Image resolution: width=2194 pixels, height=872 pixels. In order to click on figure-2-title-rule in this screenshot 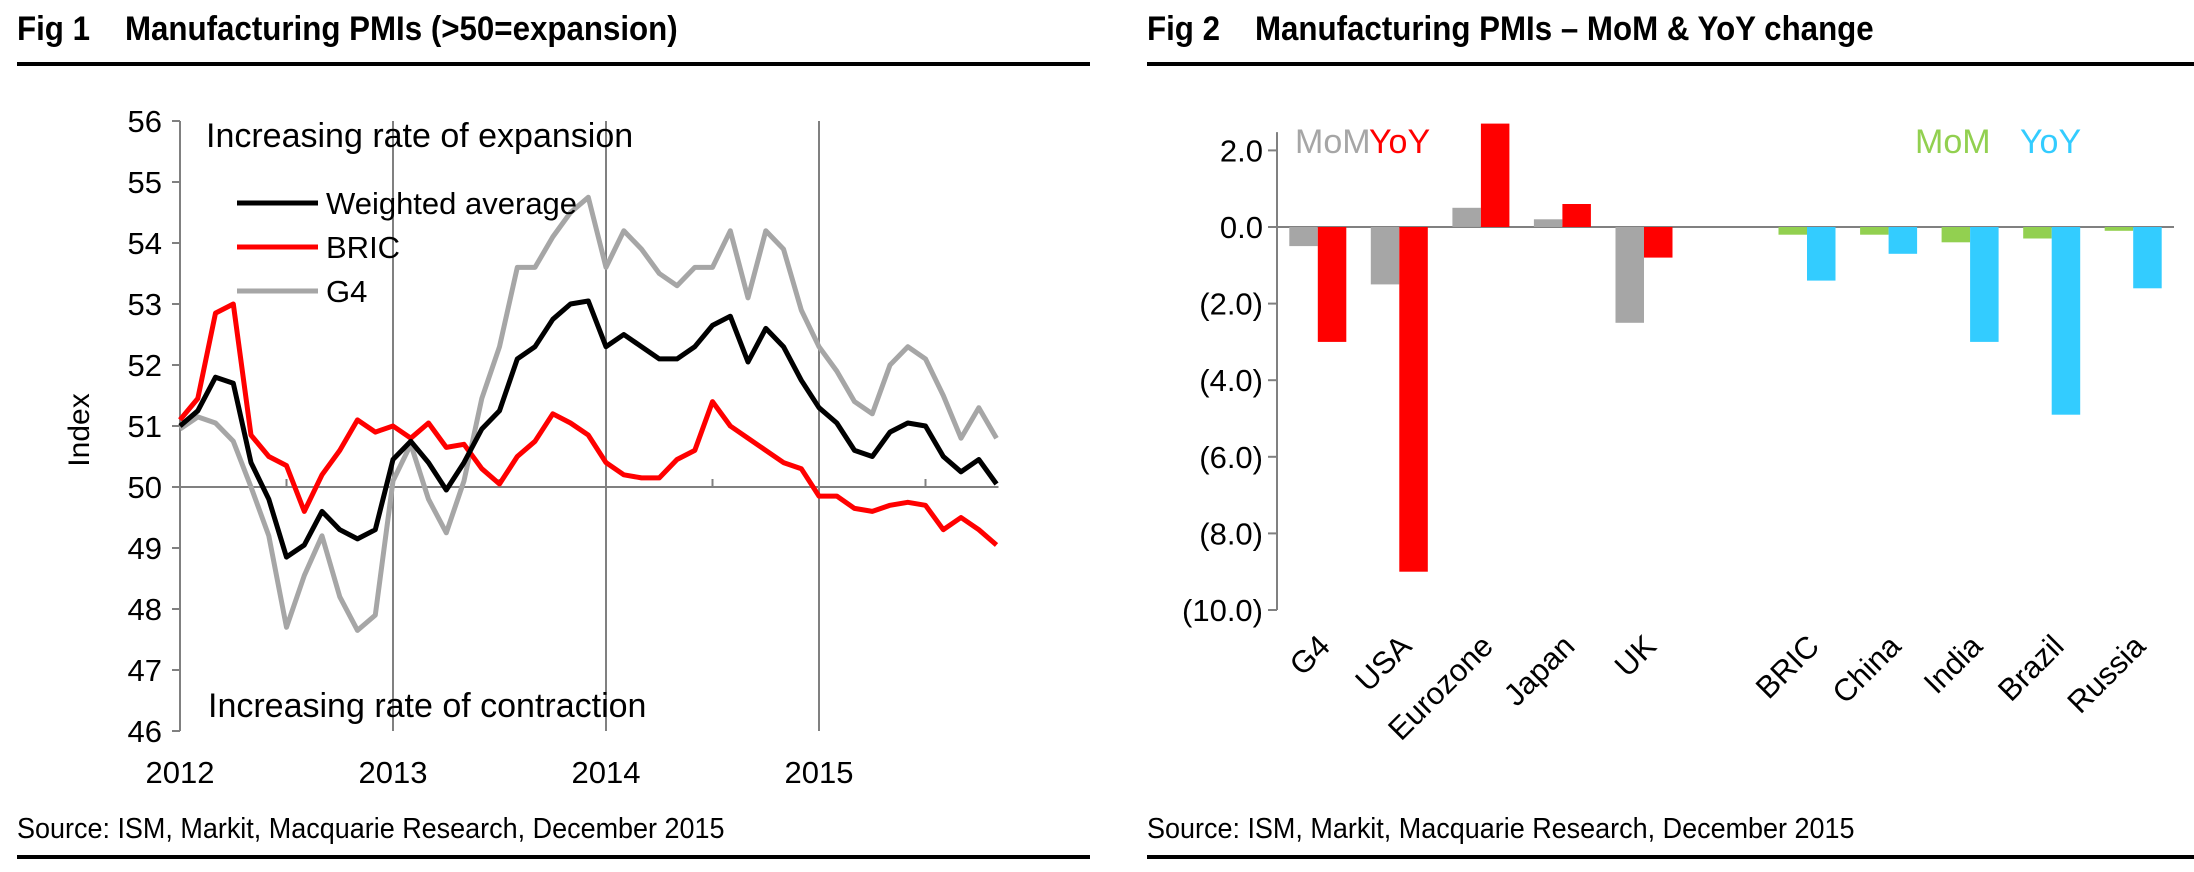, I will do `click(1670, 64)`.